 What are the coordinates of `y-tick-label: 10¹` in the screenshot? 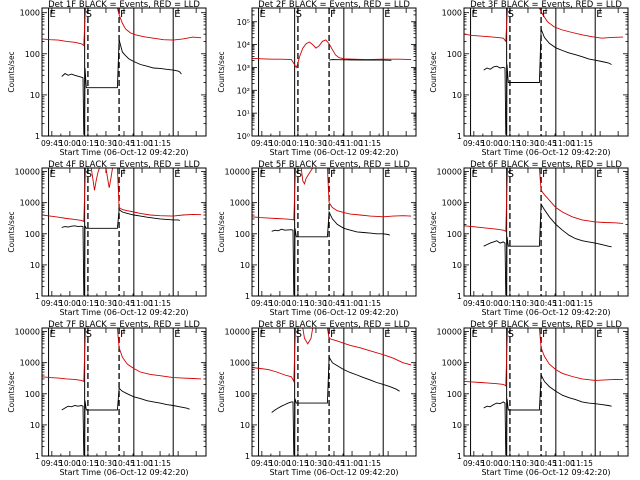 It's located at (243, 113).